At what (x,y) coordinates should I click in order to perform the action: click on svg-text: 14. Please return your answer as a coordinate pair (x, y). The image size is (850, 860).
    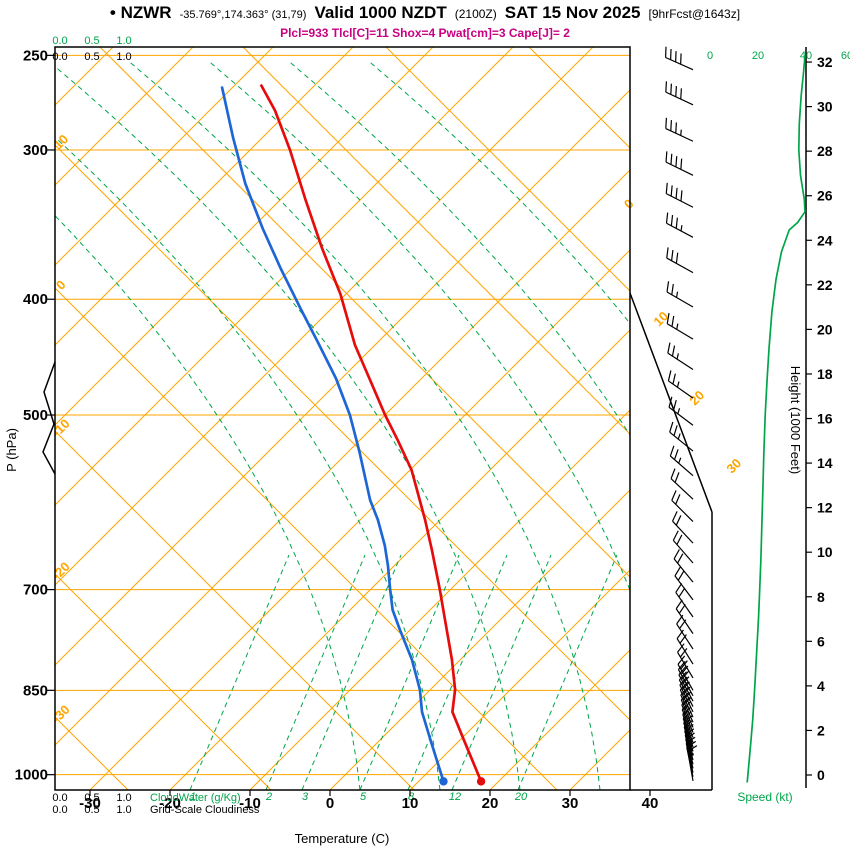
    Looking at the image, I should click on (825, 463).